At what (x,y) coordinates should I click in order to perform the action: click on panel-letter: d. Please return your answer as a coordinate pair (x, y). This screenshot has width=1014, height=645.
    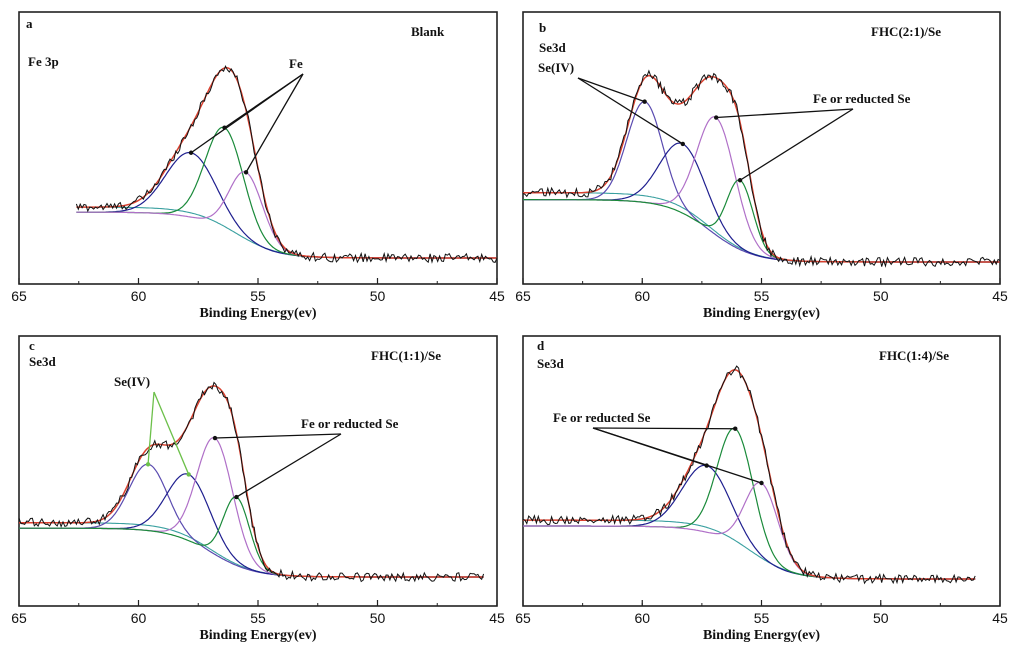
    Looking at the image, I should click on (541, 345).